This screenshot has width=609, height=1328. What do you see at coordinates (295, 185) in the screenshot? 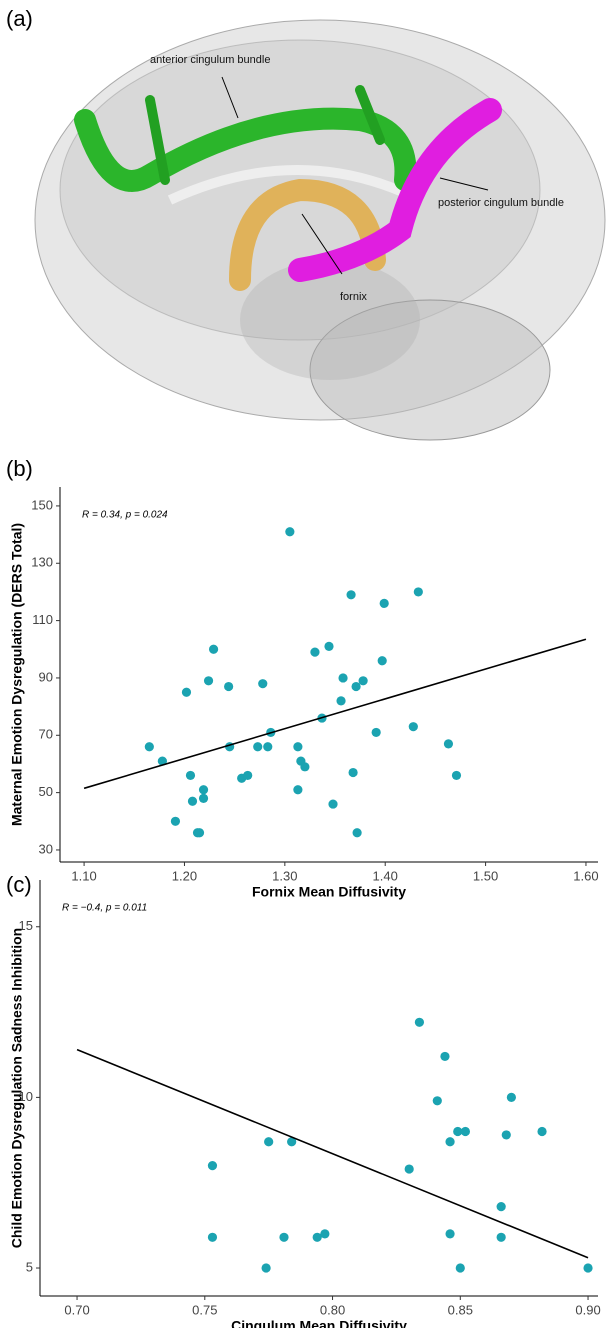
I see `corpus-callosum` at bounding box center [295, 185].